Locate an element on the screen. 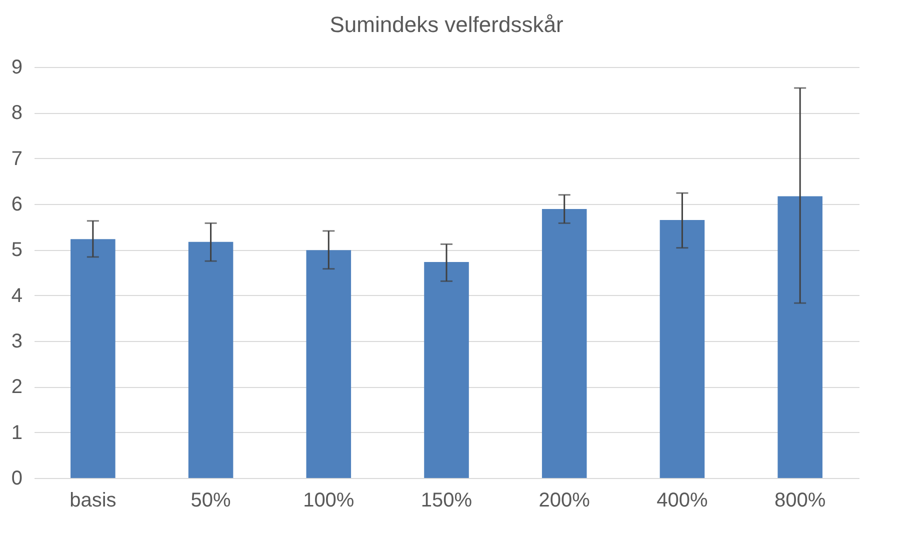 The height and width of the screenshot is (537, 919). y-tick-label: 8 is located at coordinates (16, 113).